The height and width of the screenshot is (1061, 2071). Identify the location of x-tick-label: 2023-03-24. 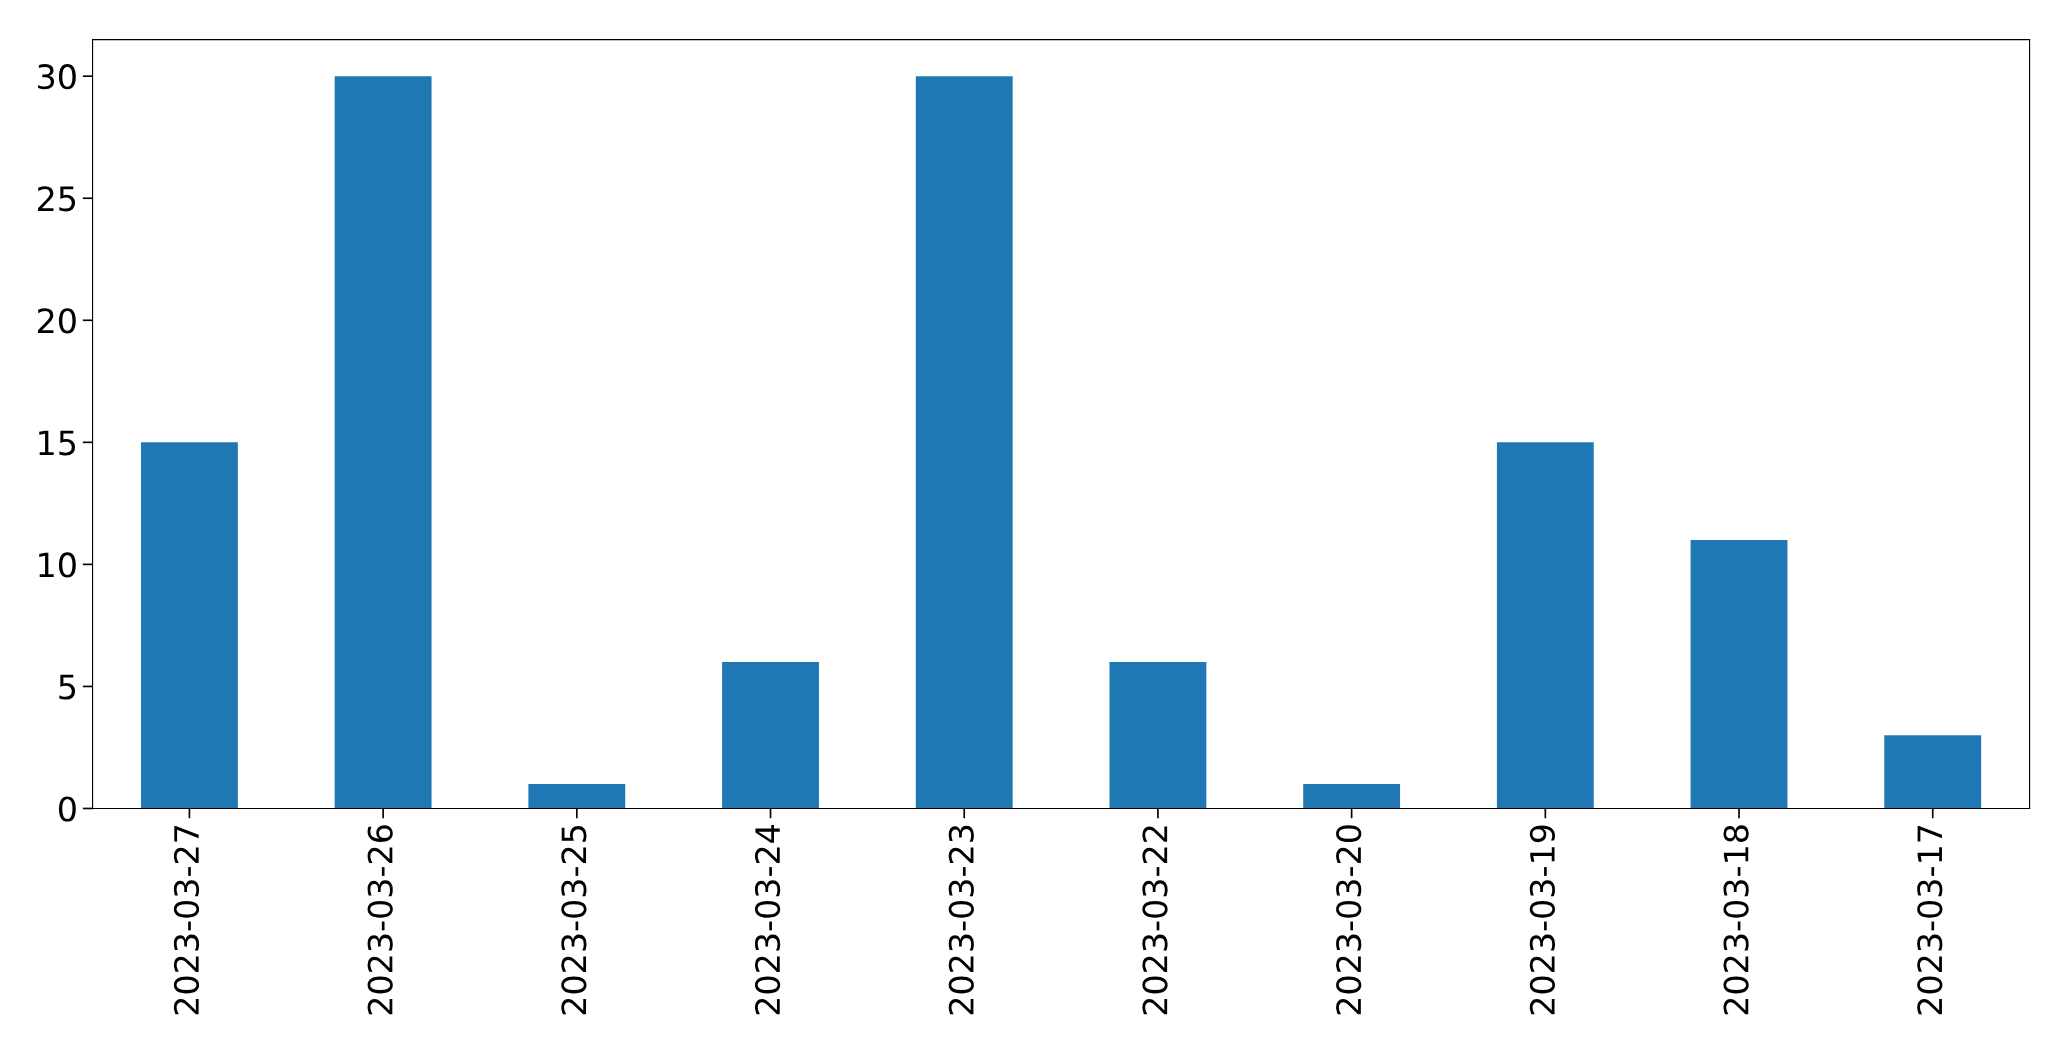
(767, 919).